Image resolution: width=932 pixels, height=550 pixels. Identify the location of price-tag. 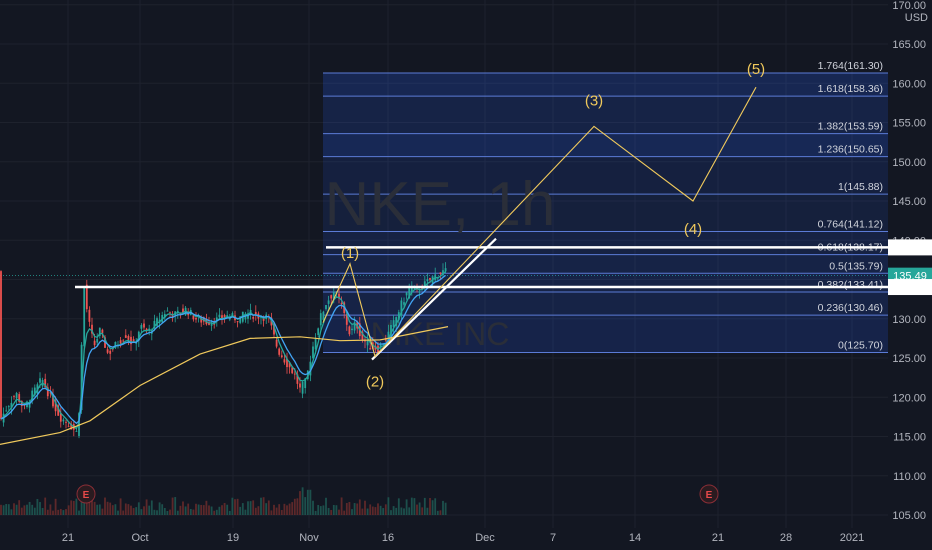
(910, 247).